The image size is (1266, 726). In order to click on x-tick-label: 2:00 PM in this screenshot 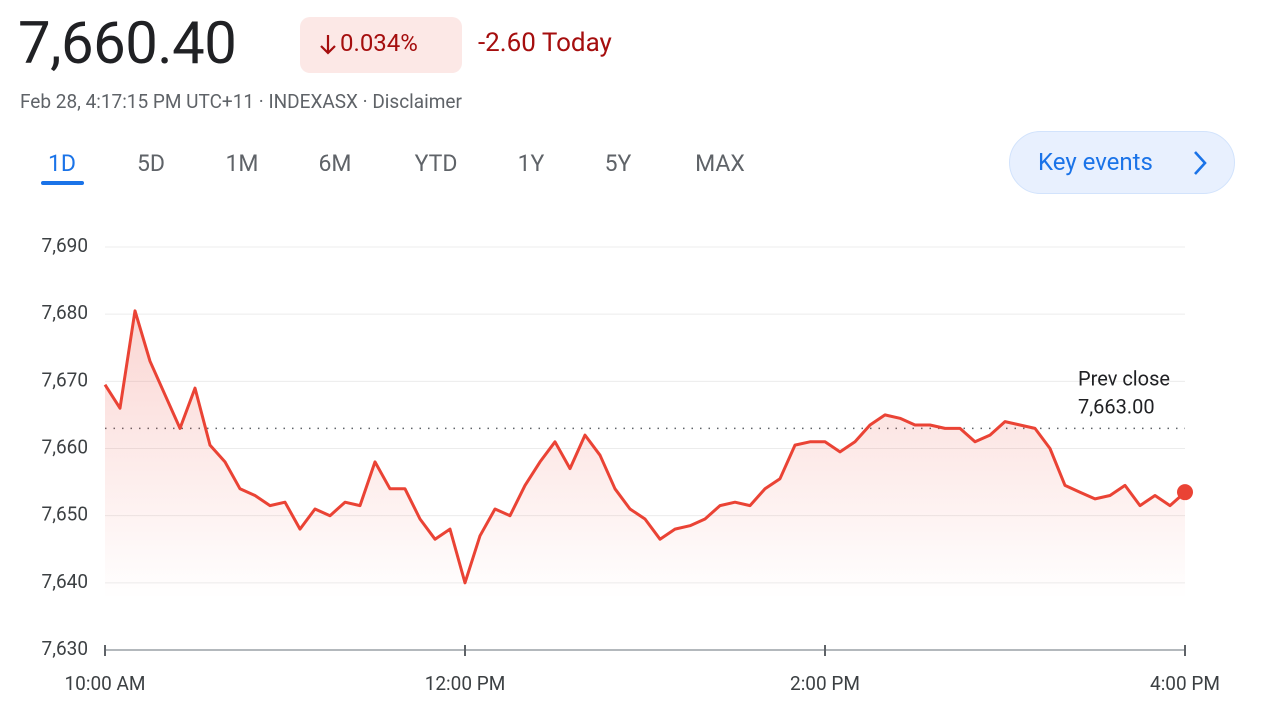, I will do `click(825, 683)`.